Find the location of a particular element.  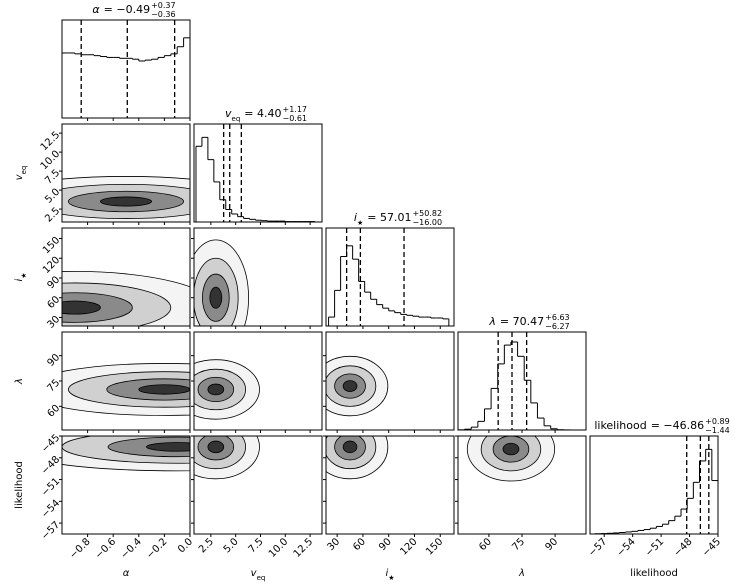

panel-title: i★ = 57.01+50.82 −16.00 is located at coordinates (398, 218).